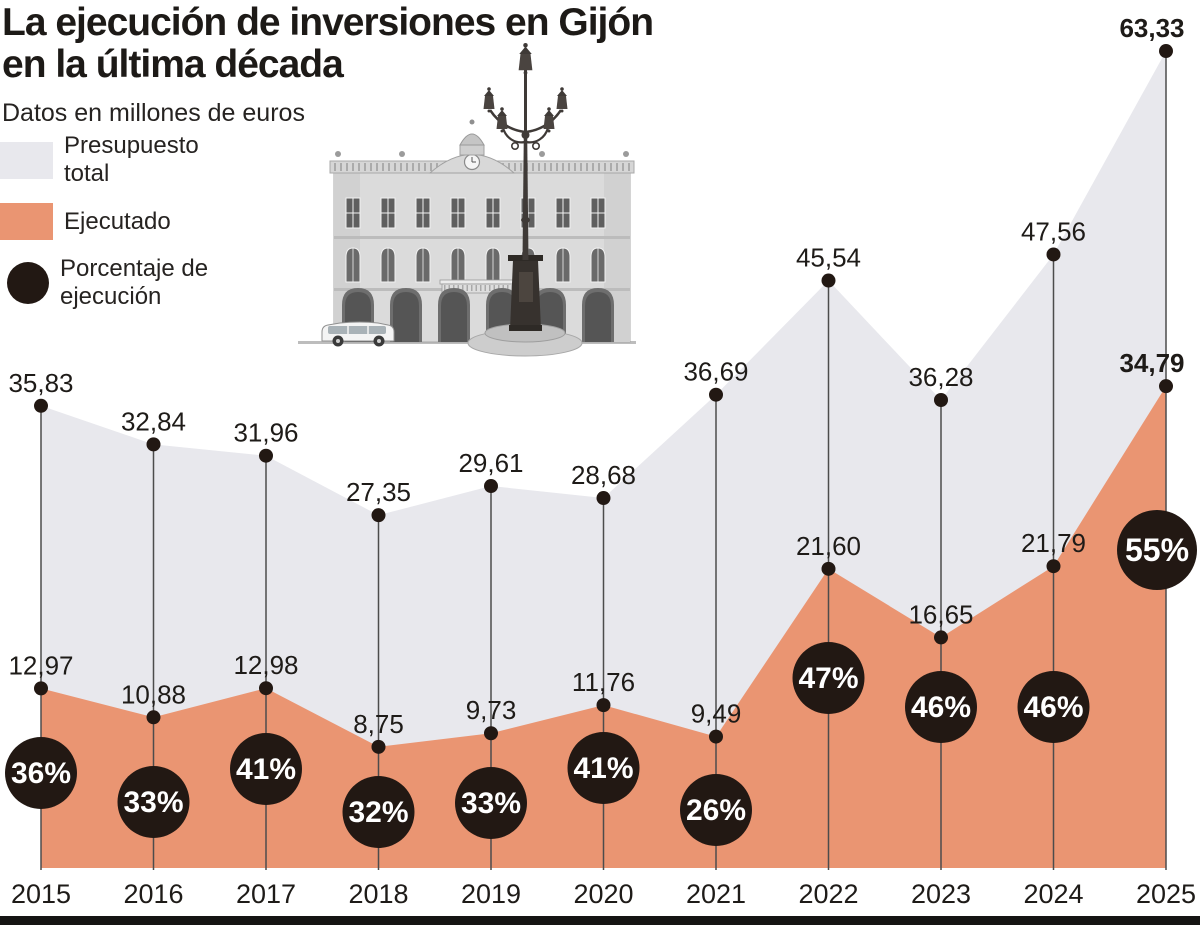  Describe the element at coordinates (716, 714) in the screenshot. I see `executed-value-label: 9,49` at that location.